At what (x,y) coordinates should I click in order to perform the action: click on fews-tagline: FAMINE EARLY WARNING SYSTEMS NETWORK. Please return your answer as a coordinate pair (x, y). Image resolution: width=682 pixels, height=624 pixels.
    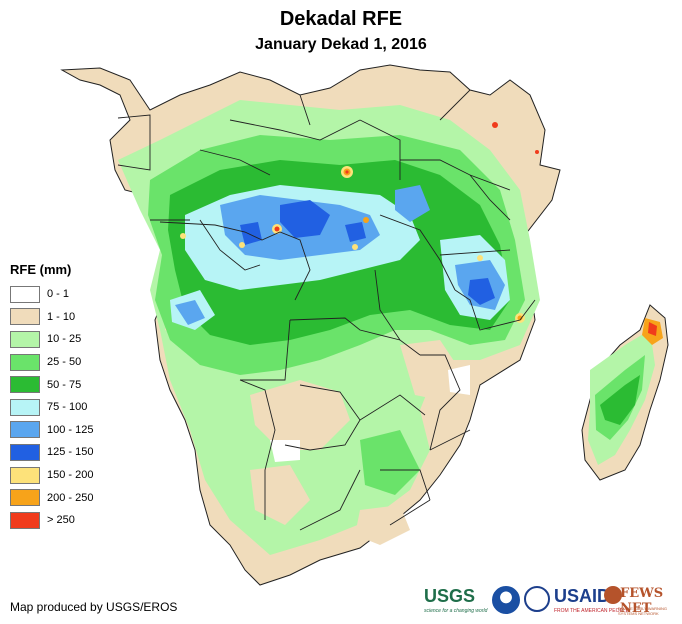
    Looking at the image, I should click on (643, 611).